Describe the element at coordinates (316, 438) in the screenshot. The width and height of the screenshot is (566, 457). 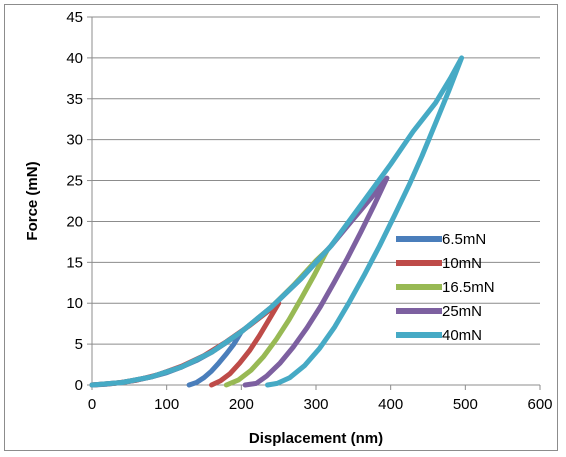
I see `x-axis-title: Displacement (nm)` at that location.